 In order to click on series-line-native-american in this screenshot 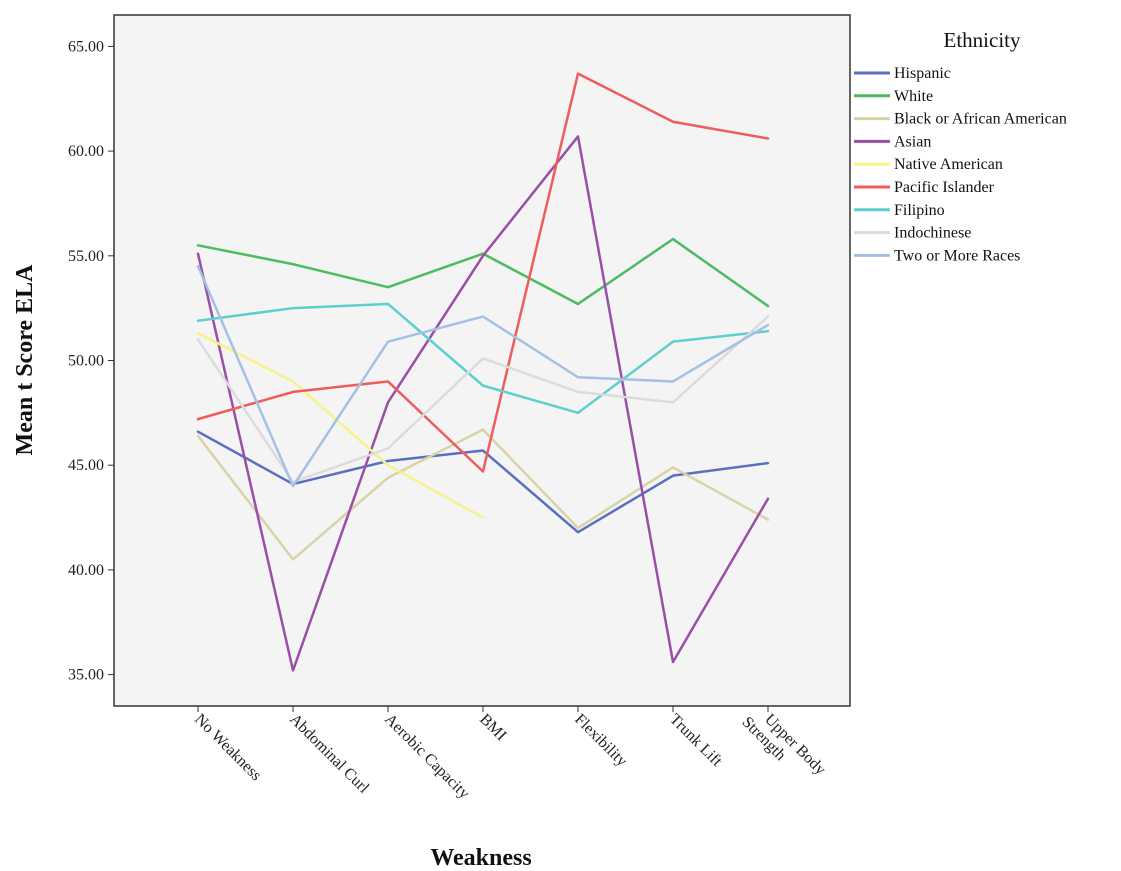, I will do `click(340, 425)`.